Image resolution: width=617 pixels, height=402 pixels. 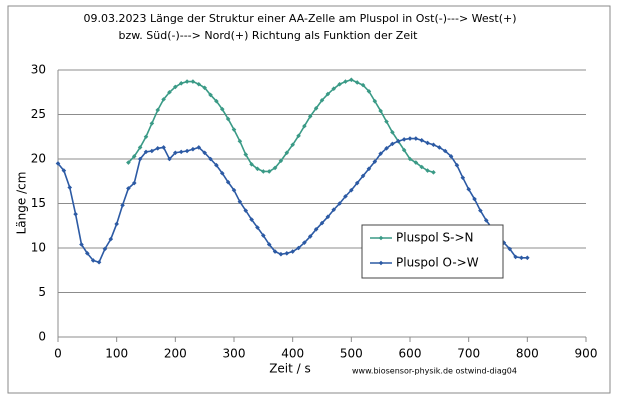 I want to click on y-tick-label: 10, so click(x=38, y=248).